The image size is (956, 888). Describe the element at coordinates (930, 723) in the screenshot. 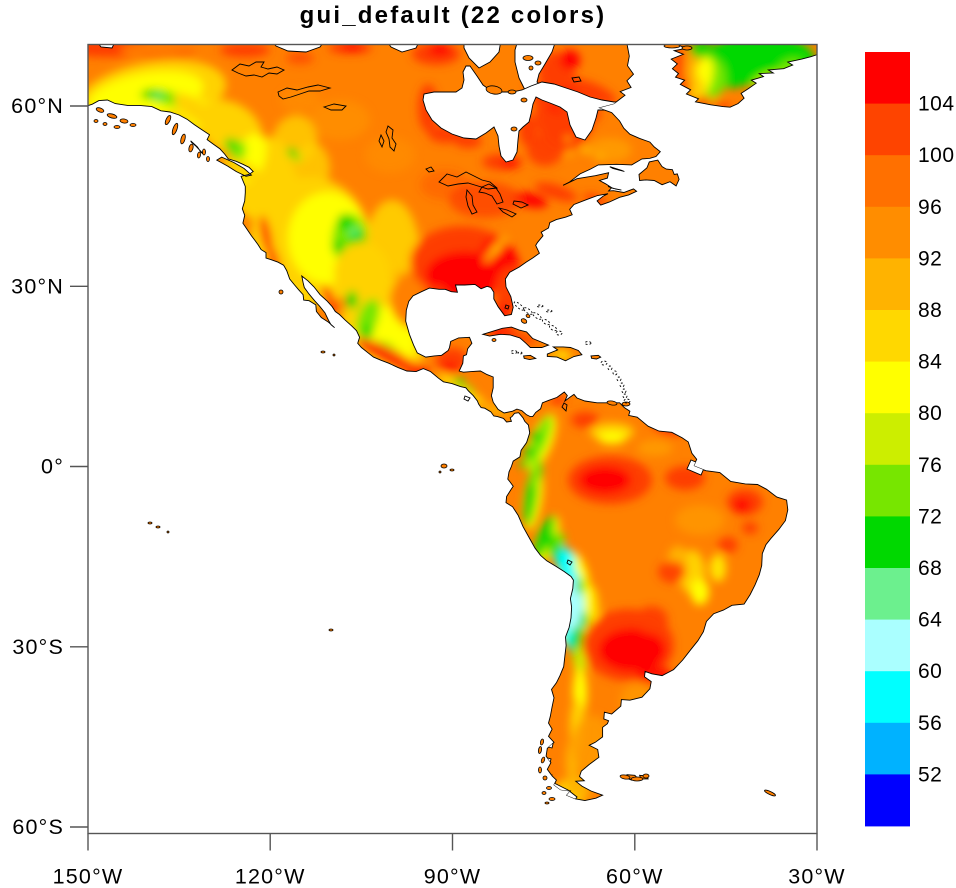

I see `svg-text: 56` at that location.